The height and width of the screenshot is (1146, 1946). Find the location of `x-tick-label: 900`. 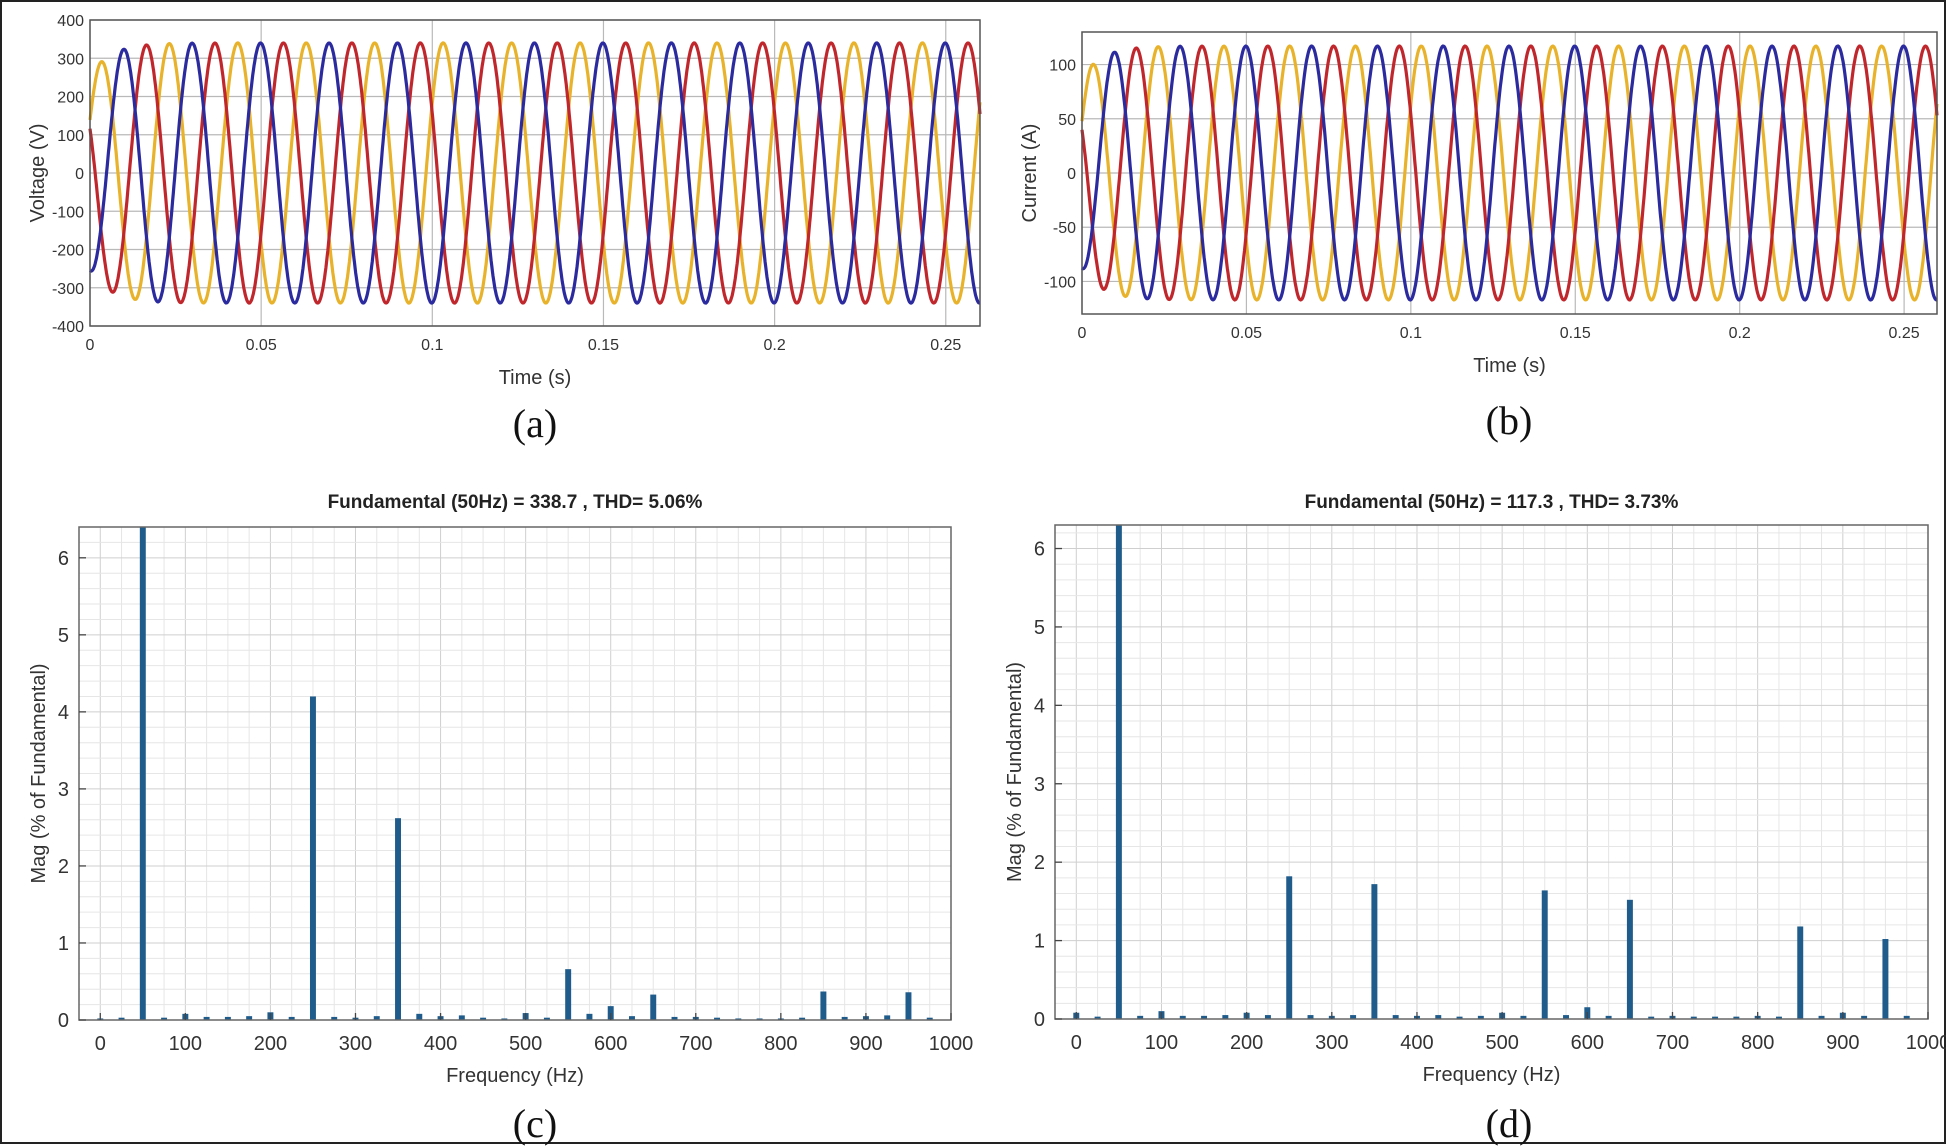

x-tick-label: 900 is located at coordinates (865, 1044).